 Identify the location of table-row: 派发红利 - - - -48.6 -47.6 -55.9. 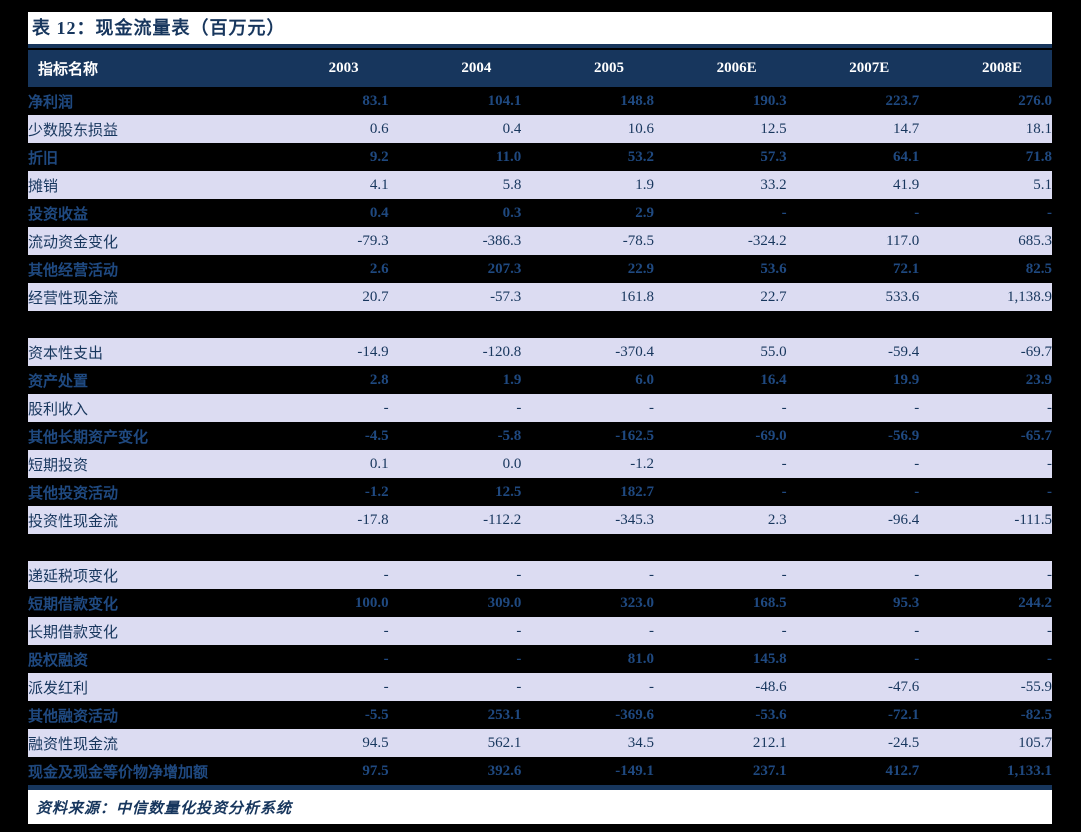
(540, 687).